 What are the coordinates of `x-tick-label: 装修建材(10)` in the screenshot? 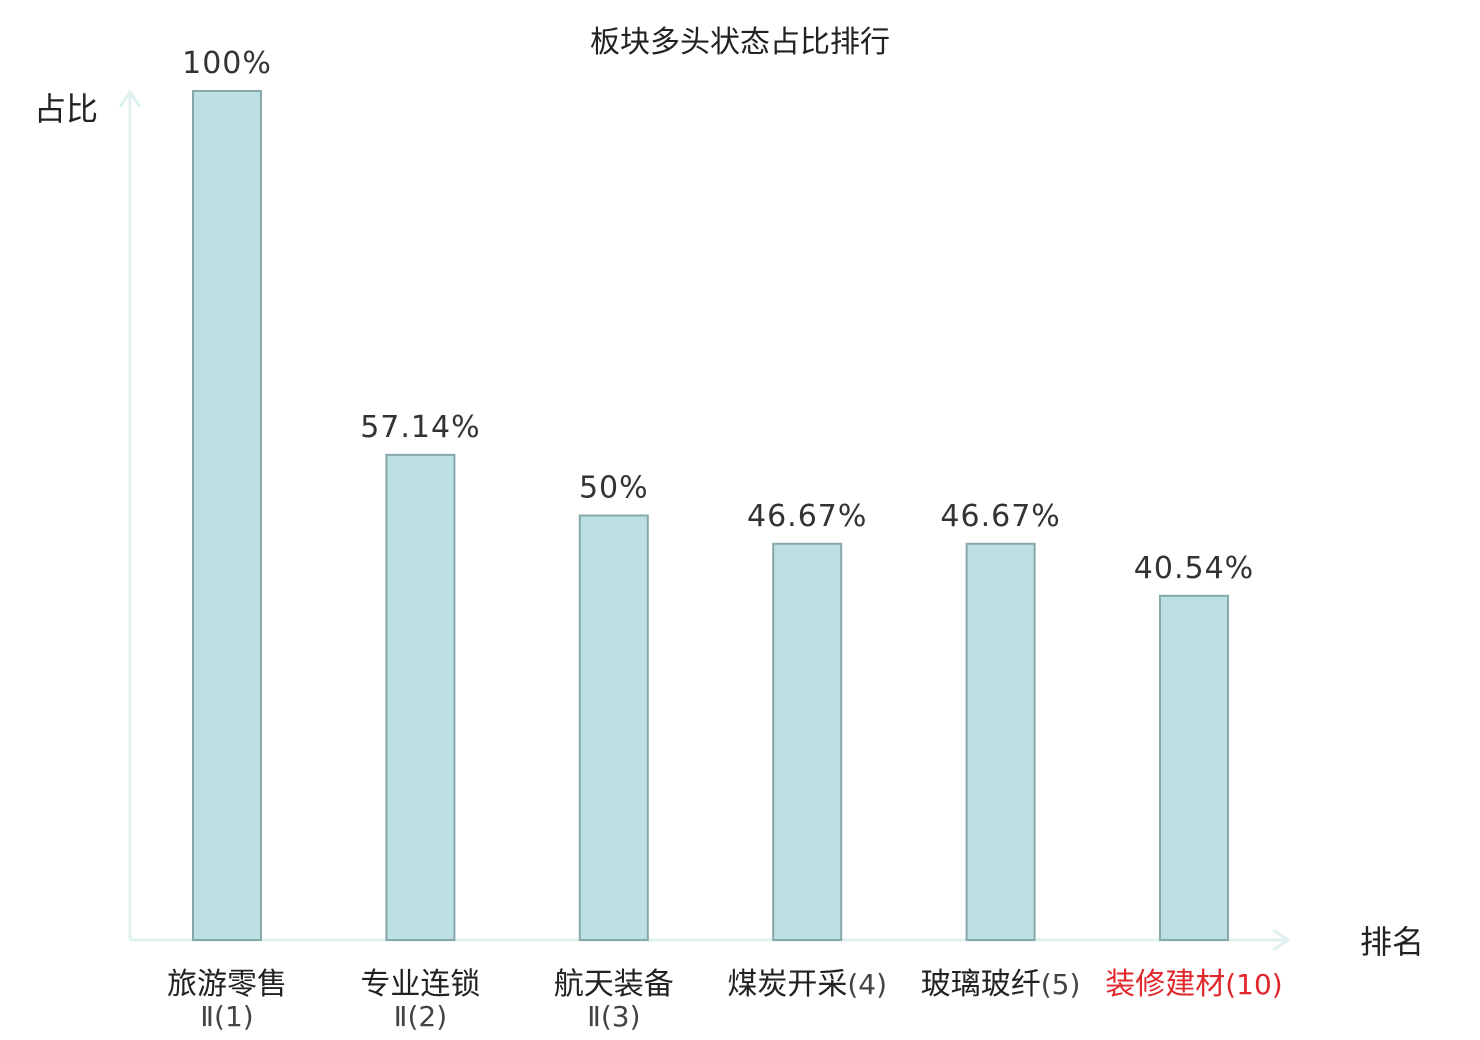 It's located at (1193, 984).